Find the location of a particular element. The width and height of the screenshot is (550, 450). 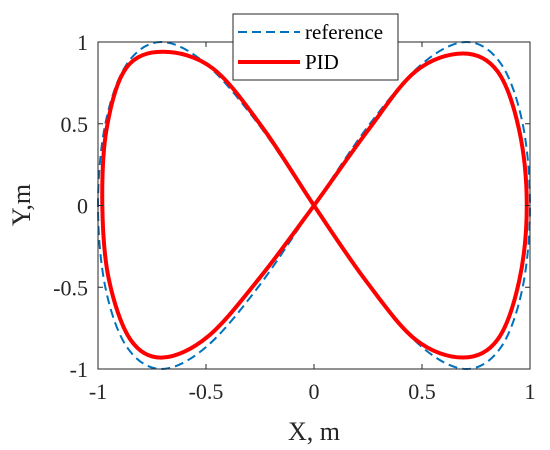

x-tick-label: -1 is located at coordinates (98, 391).